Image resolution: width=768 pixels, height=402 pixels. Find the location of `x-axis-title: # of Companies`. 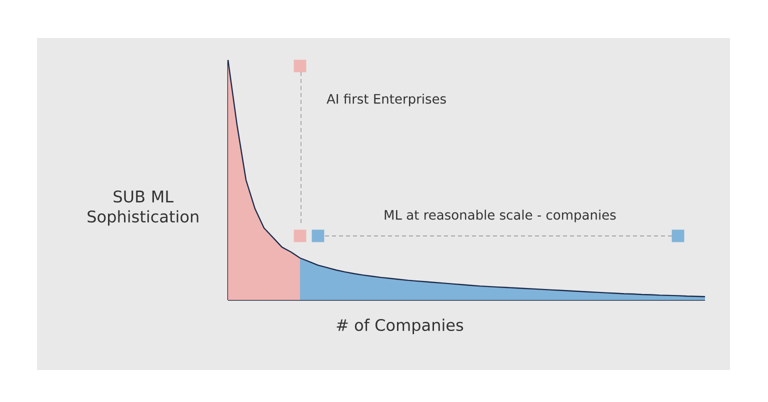

x-axis-title: # of Companies is located at coordinates (400, 326).